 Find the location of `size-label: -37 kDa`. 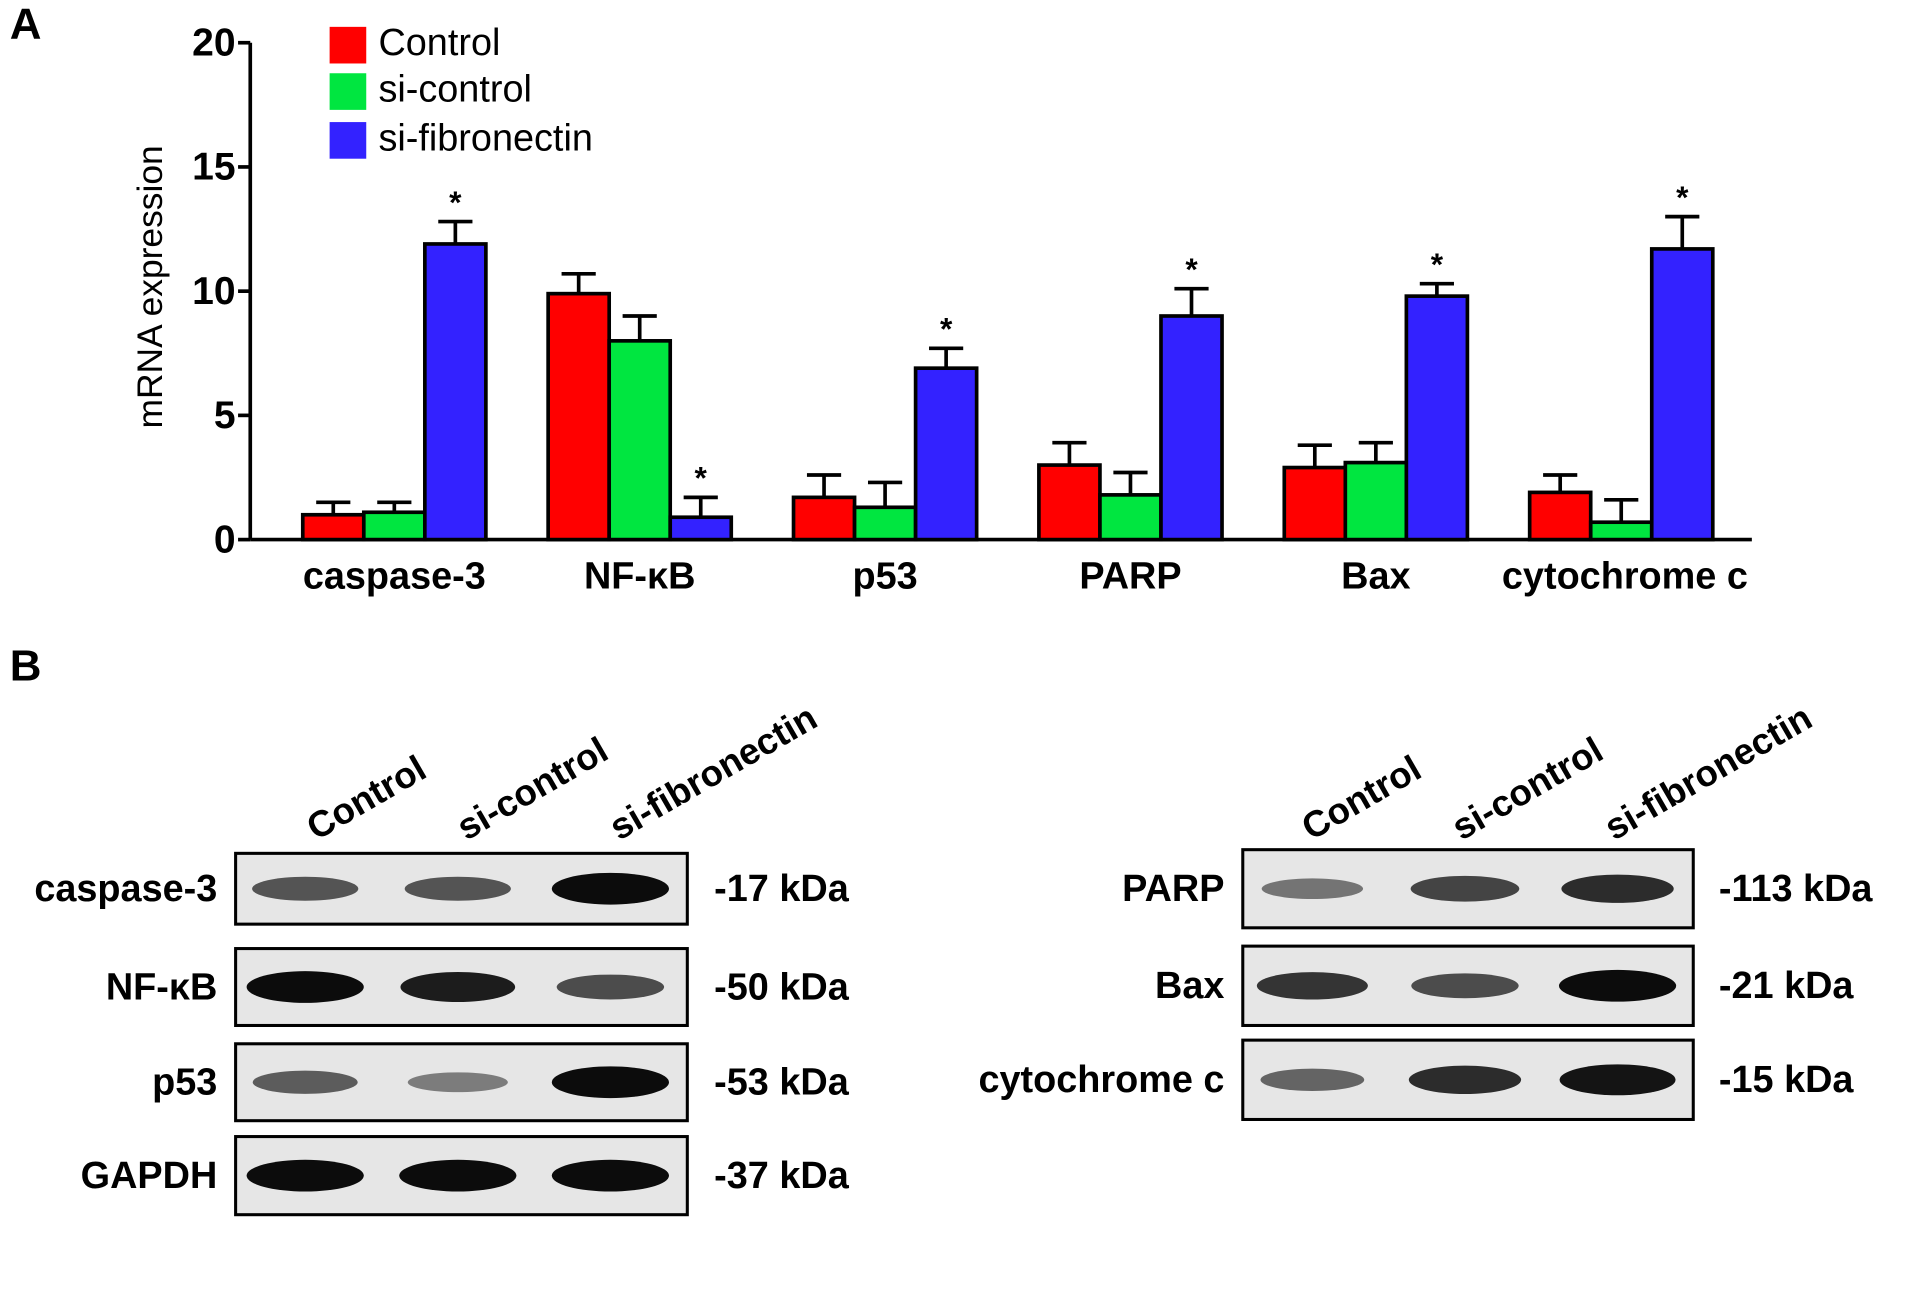

size-label: -37 kDa is located at coordinates (782, 1176).